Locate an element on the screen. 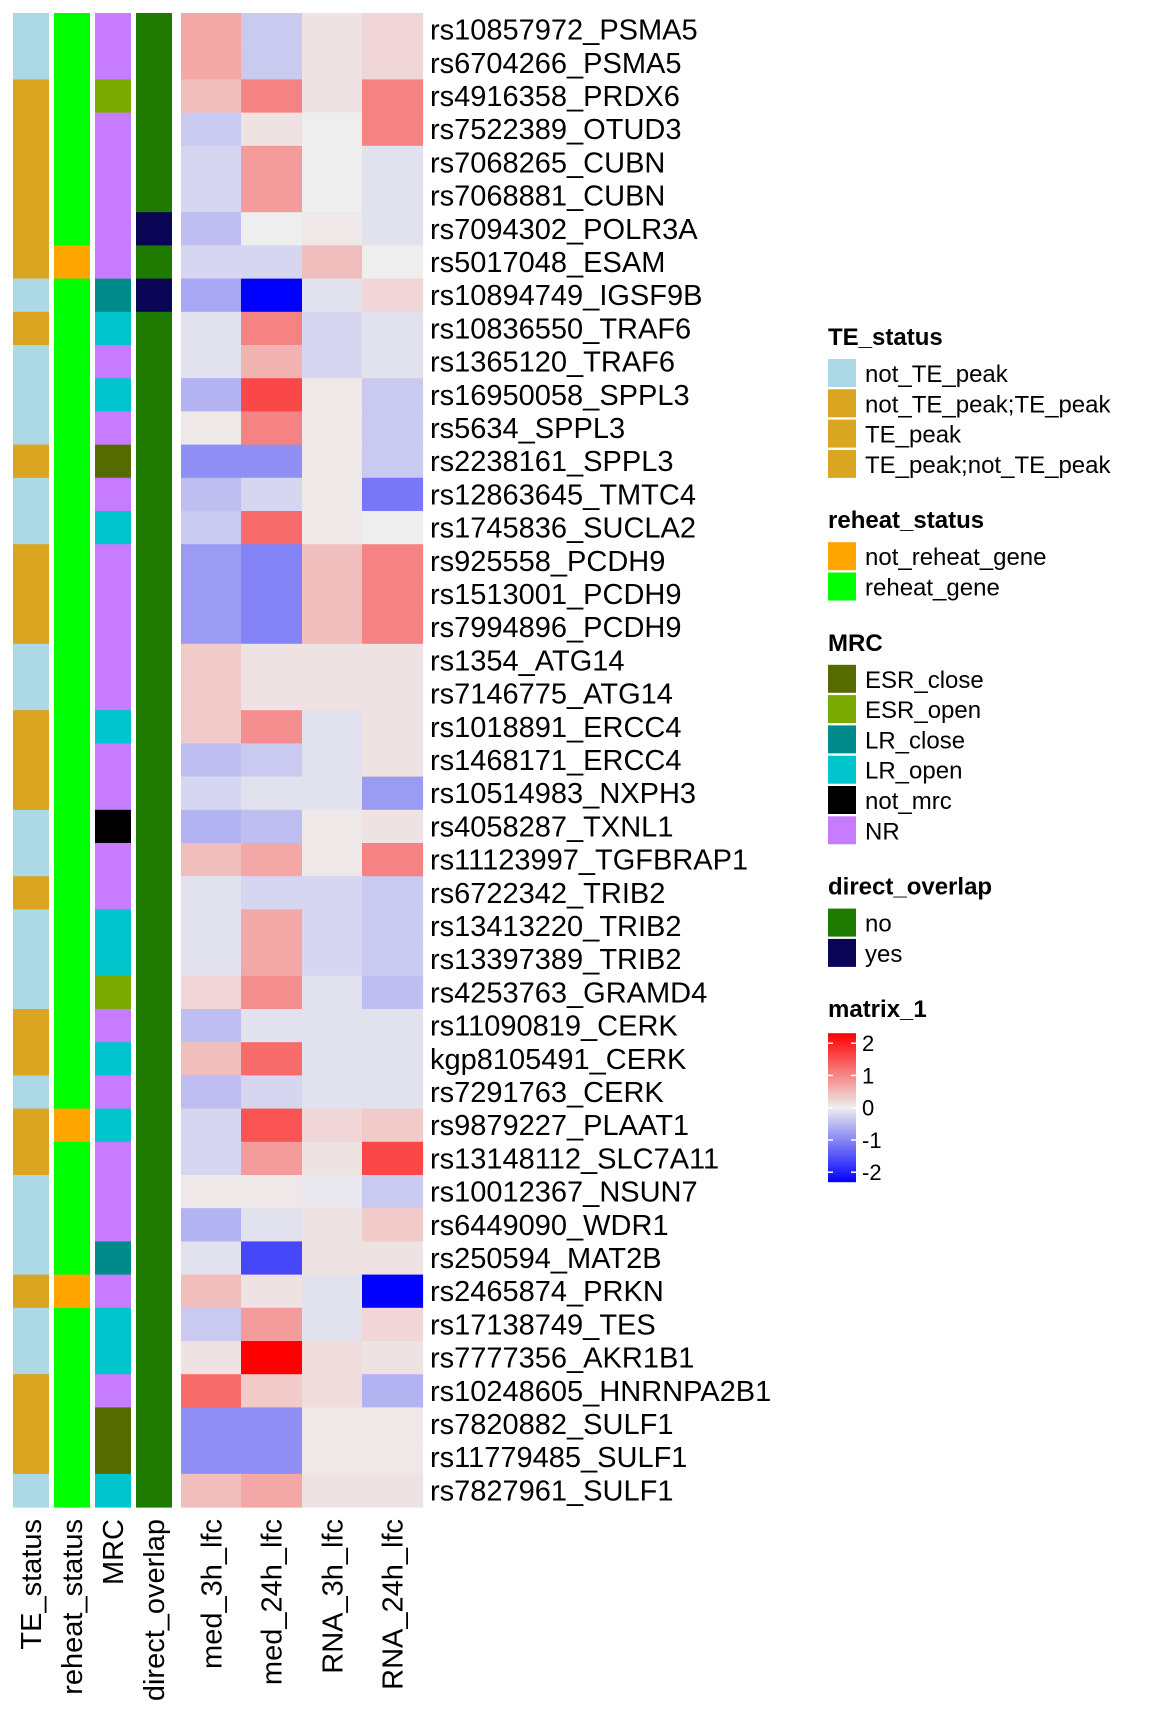 This screenshot has height=1728, width=1152. legend-item-label: yes is located at coordinates (883, 954).